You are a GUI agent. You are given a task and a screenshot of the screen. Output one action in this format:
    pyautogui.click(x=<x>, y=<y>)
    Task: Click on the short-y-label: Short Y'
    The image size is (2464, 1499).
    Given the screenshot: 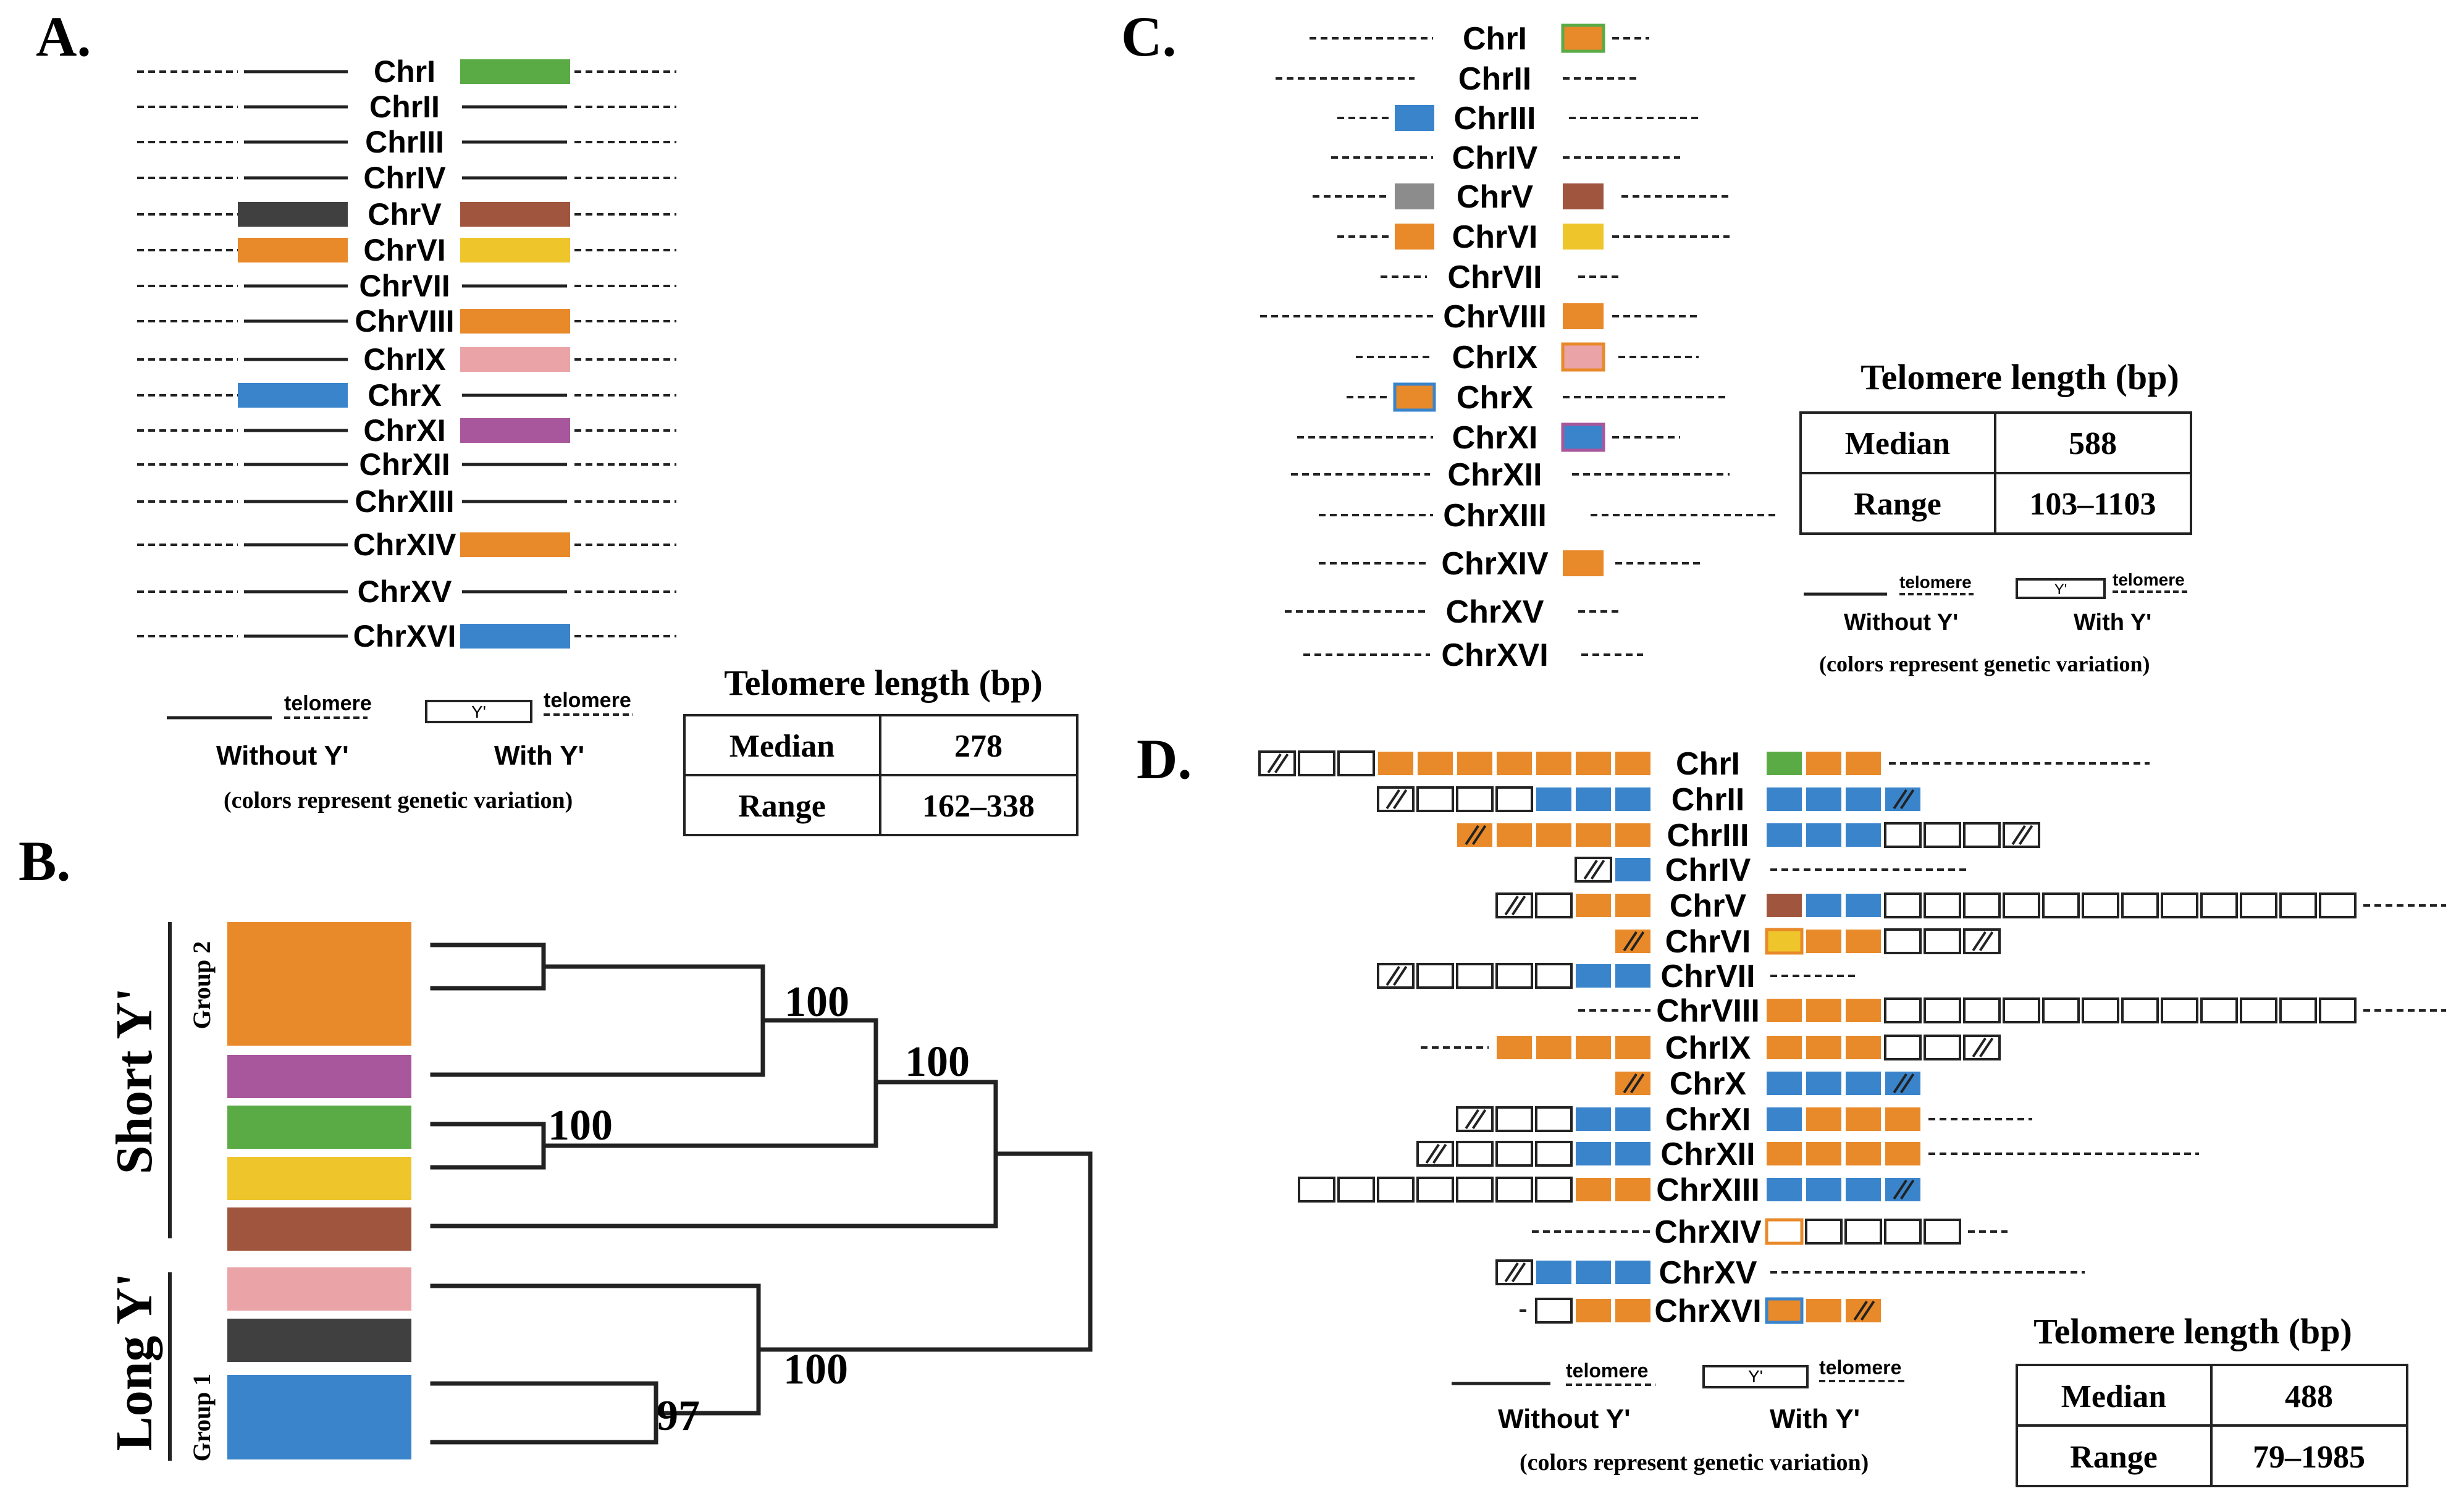 What is the action you would take?
    pyautogui.click(x=134, y=1081)
    